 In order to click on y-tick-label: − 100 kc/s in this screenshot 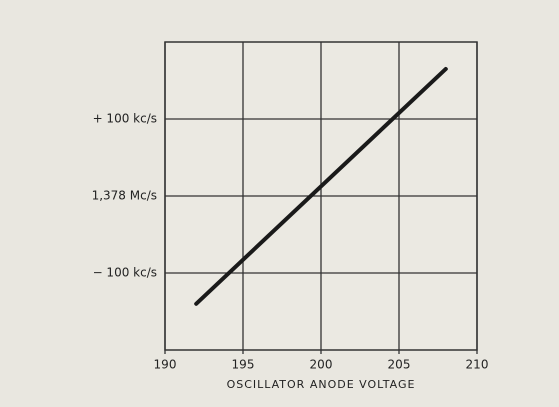, I will do `click(125, 273)`.